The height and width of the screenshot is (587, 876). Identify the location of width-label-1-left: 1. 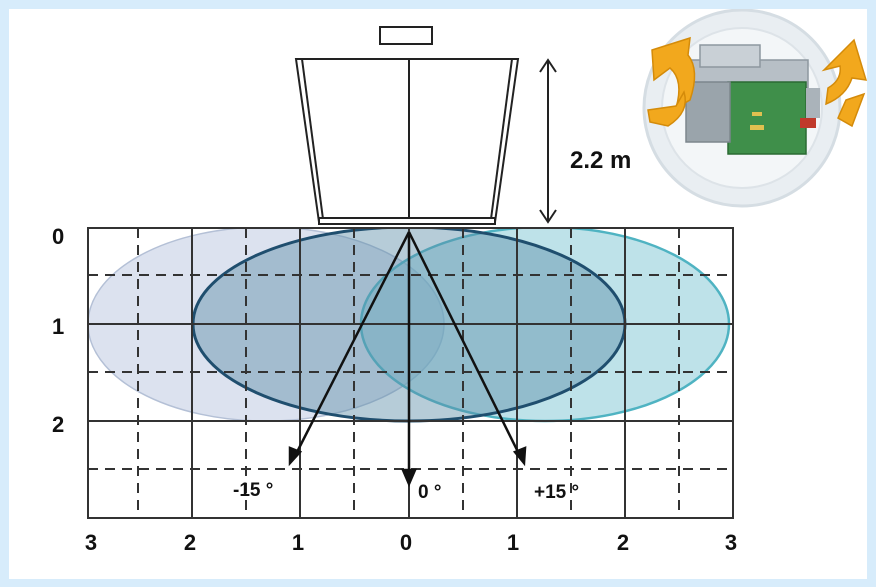
(298, 542).